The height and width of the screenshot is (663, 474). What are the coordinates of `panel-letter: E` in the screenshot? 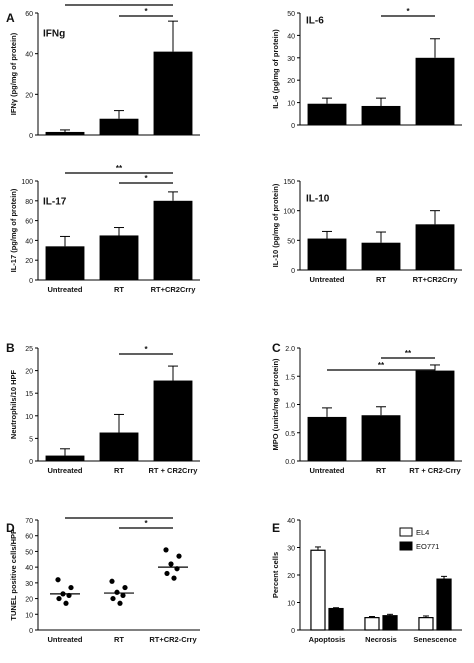 It's located at (276, 528).